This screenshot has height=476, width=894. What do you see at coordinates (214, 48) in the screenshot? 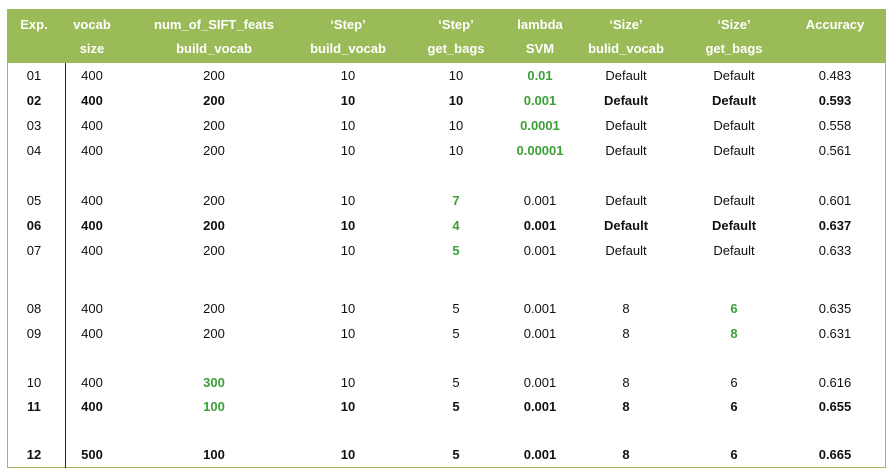
I see `header-num_sift-line2: build_vocab` at bounding box center [214, 48].